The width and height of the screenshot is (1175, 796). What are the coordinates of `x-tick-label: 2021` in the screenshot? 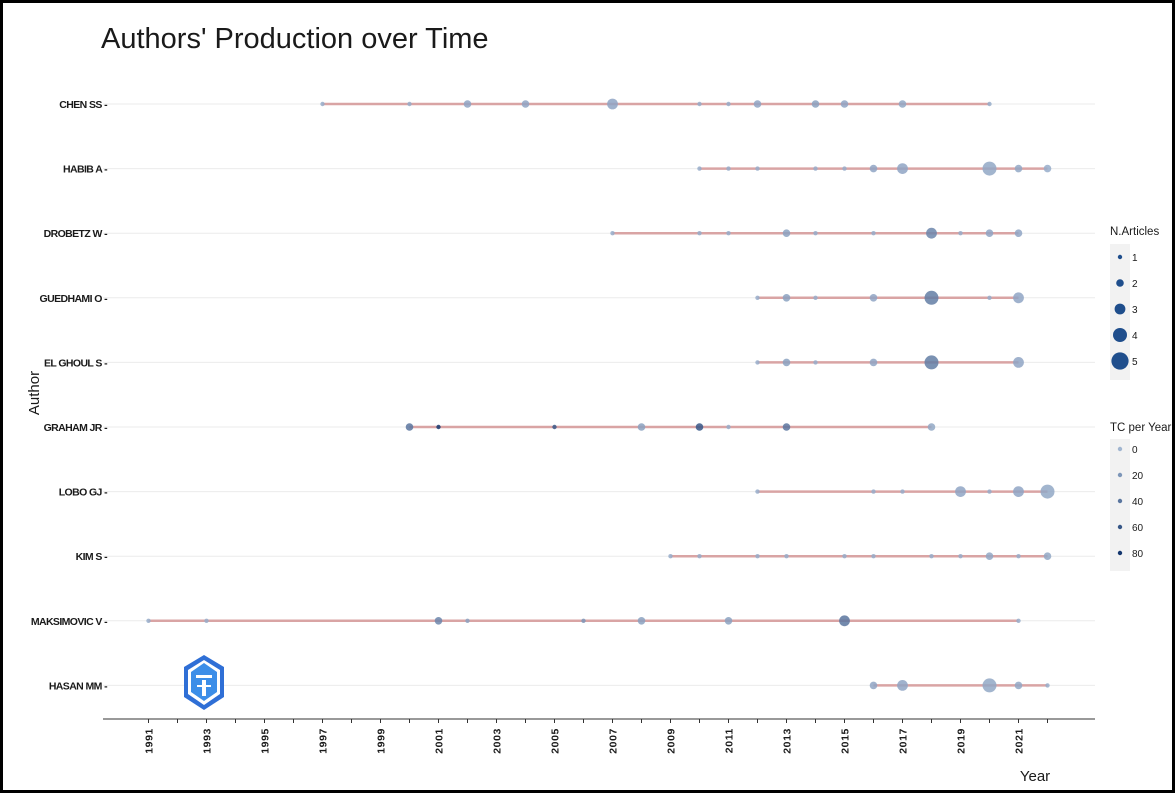 It's located at (1020, 741).